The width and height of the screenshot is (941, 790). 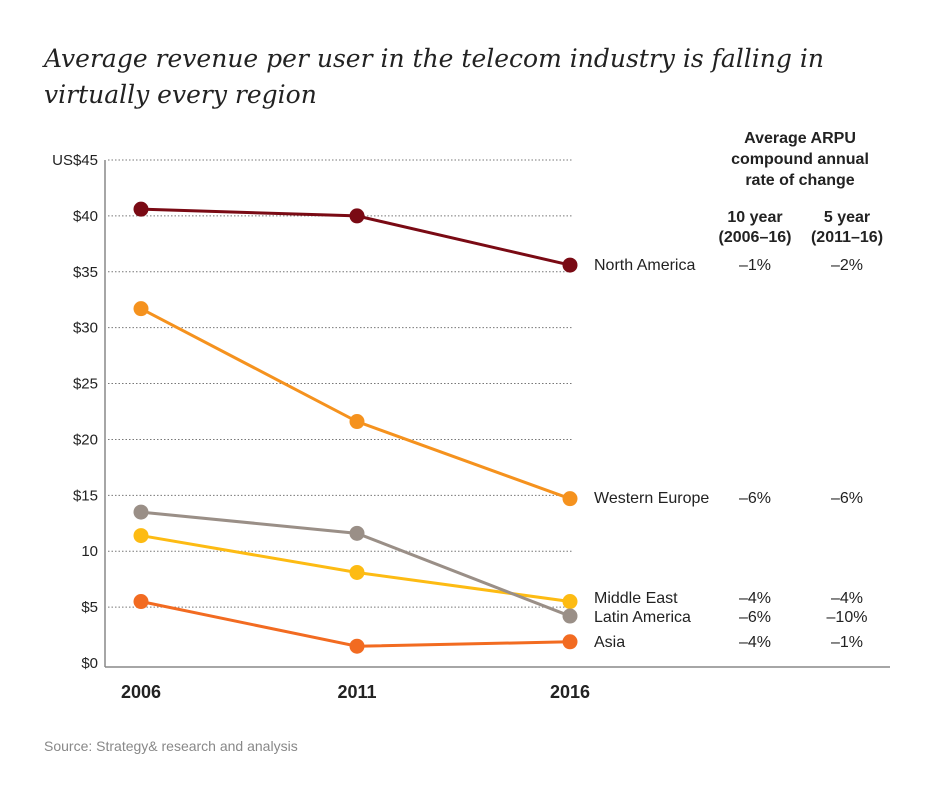 I want to click on five-year-rate: –10%, so click(x=847, y=617).